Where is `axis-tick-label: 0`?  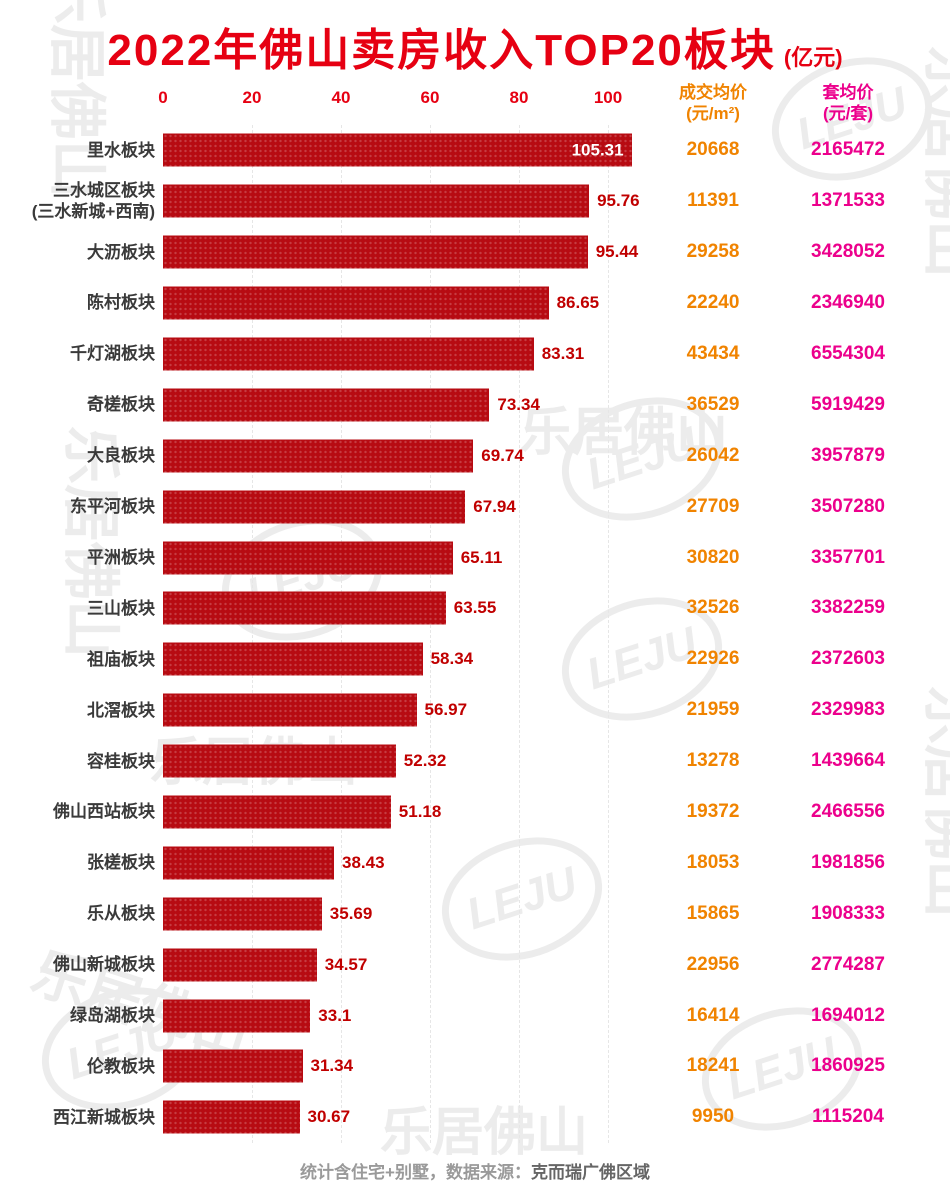
axis-tick-label: 0 is located at coordinates (163, 97).